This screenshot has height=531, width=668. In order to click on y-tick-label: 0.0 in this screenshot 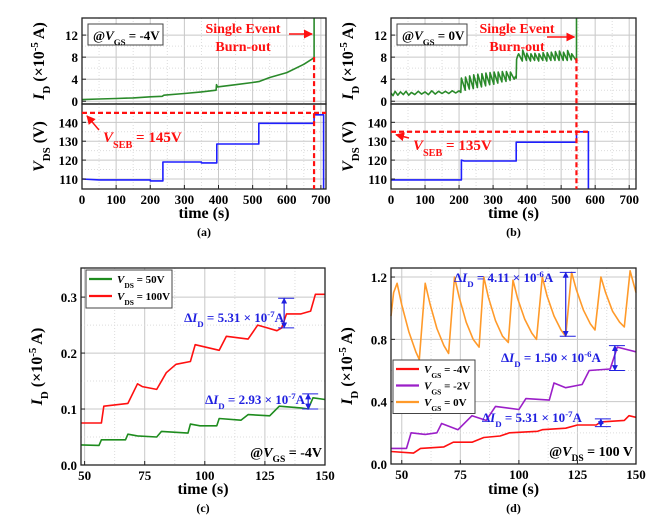, I will do `click(379, 464)`.